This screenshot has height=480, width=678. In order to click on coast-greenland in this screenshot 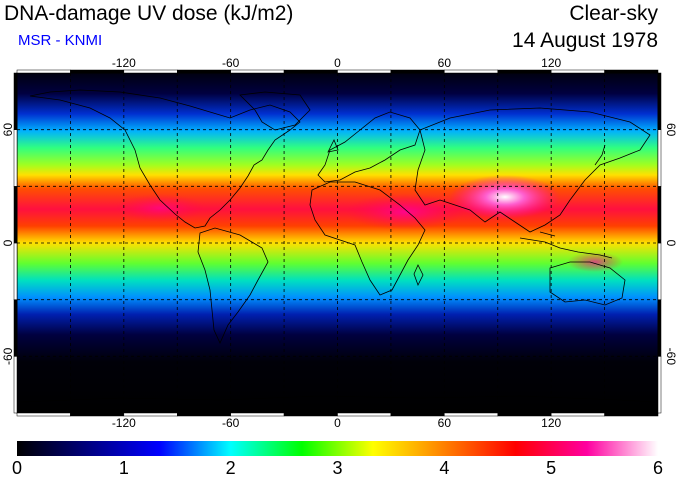, I will do `click(275, 111)`.